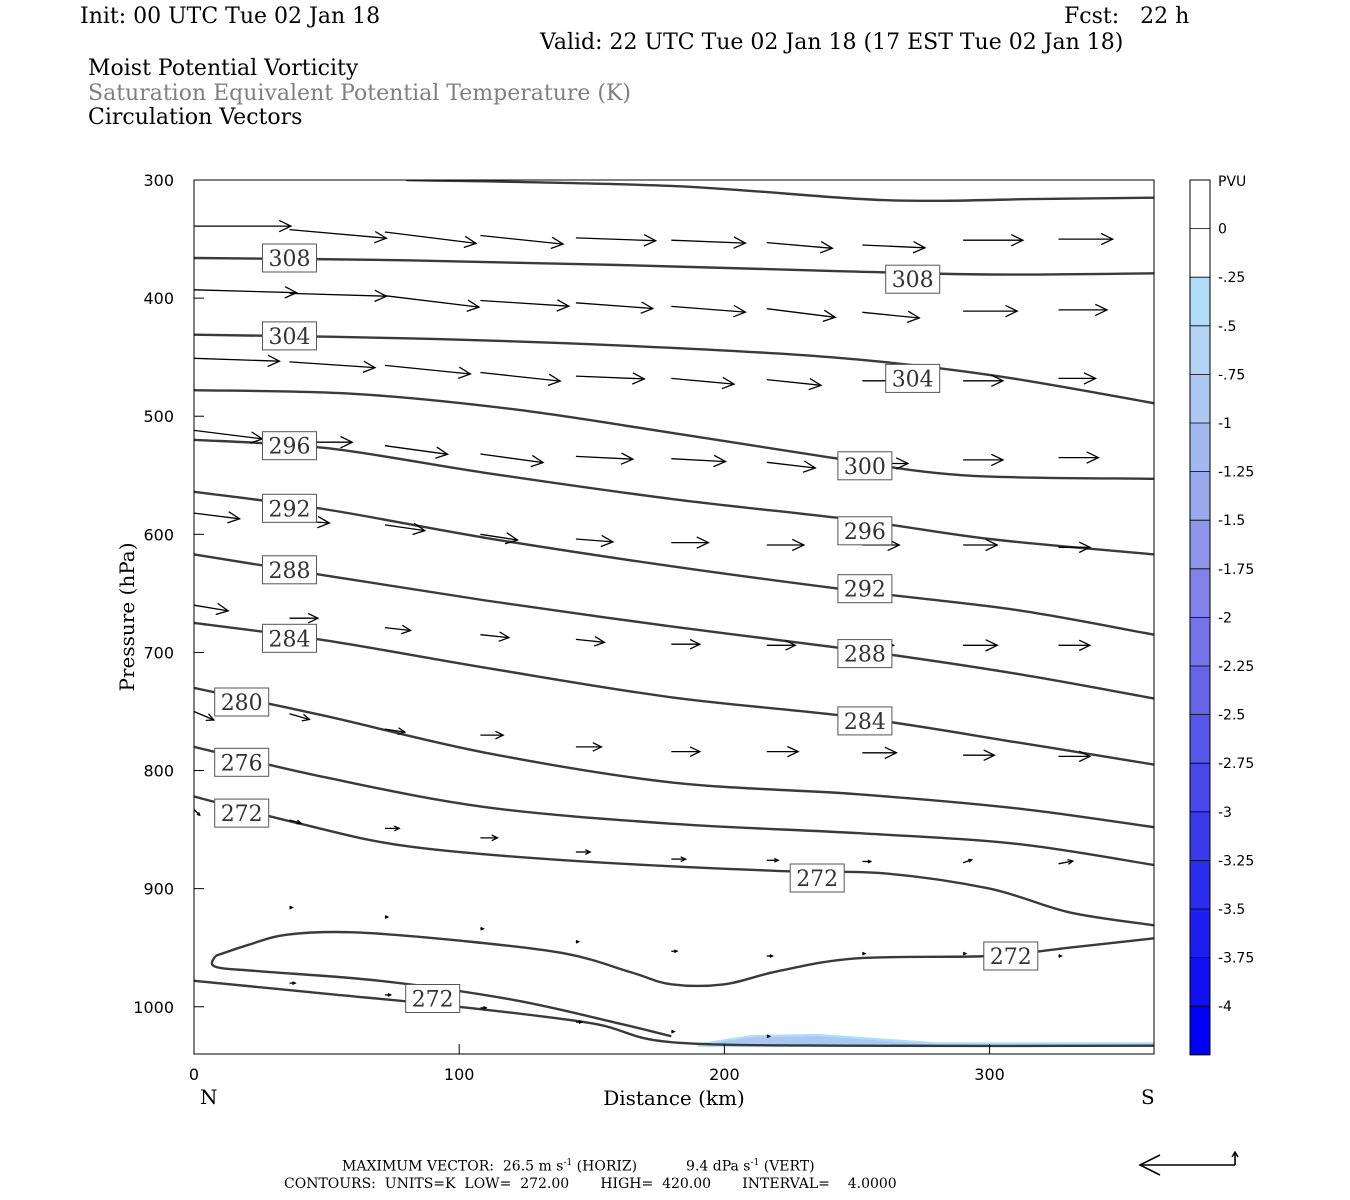 Image resolution: width=1350 pixels, height=1200 pixels. Describe the element at coordinates (568, 1163) in the screenshot. I see `horiz-exponent: -1` at that location.